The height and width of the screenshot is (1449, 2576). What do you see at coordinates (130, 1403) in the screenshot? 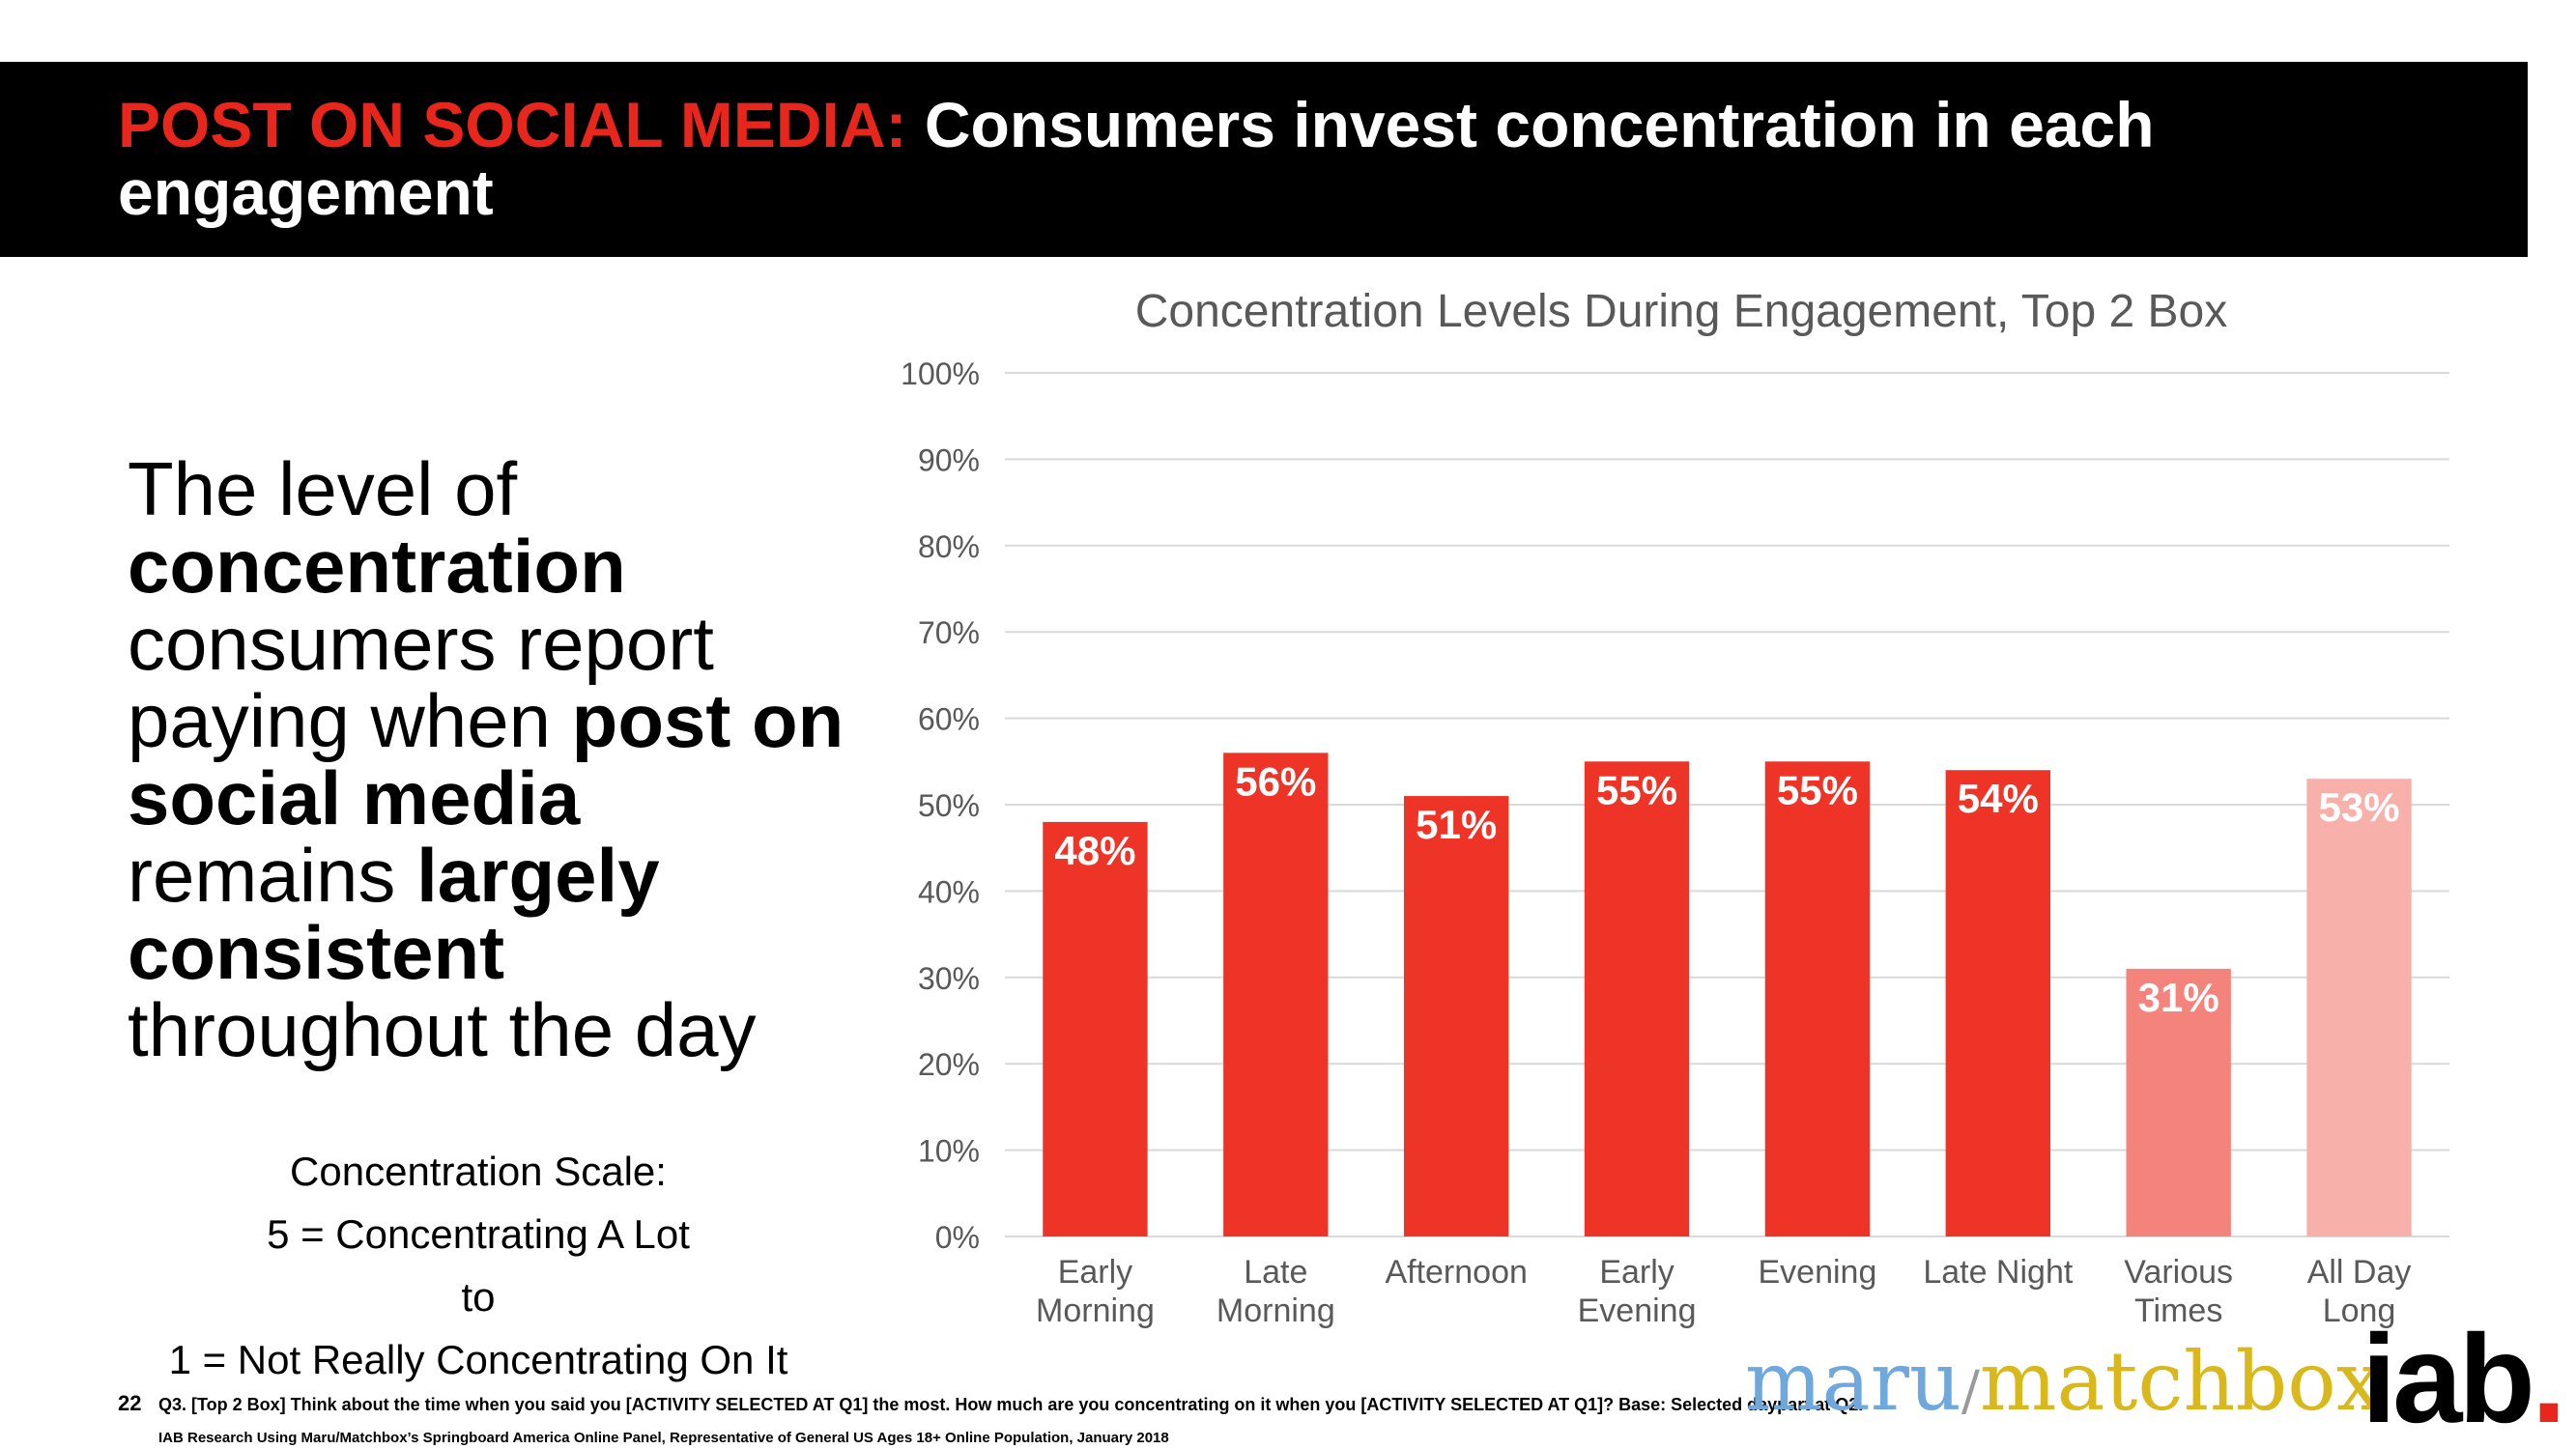
I see `page-number: 22` at bounding box center [130, 1403].